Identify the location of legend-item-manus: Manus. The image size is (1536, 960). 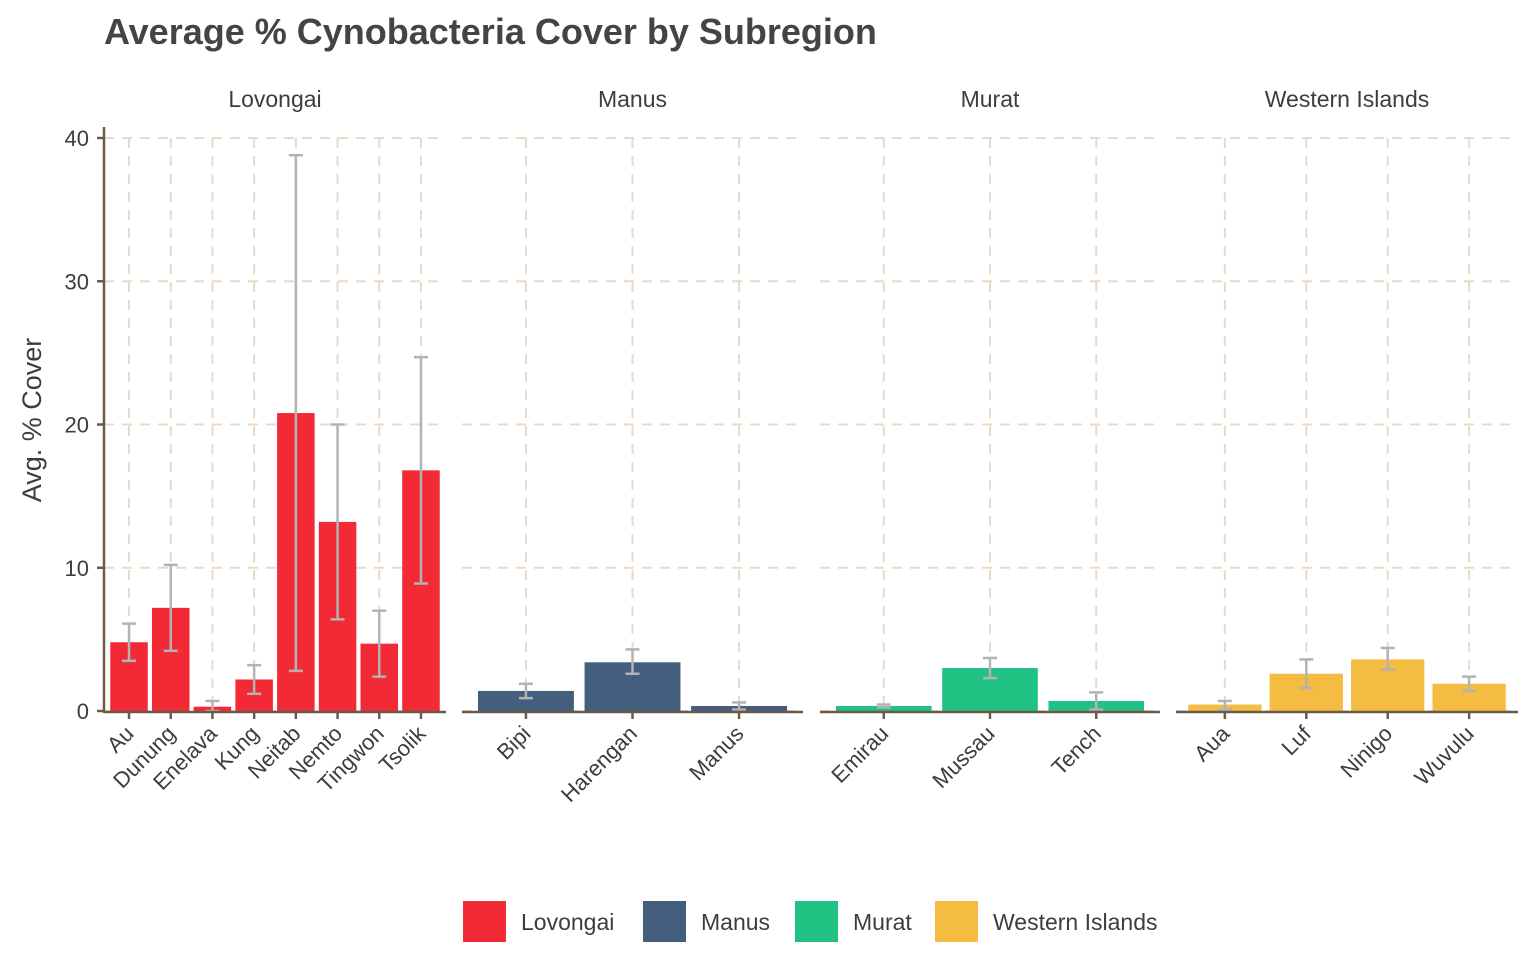
(706, 921).